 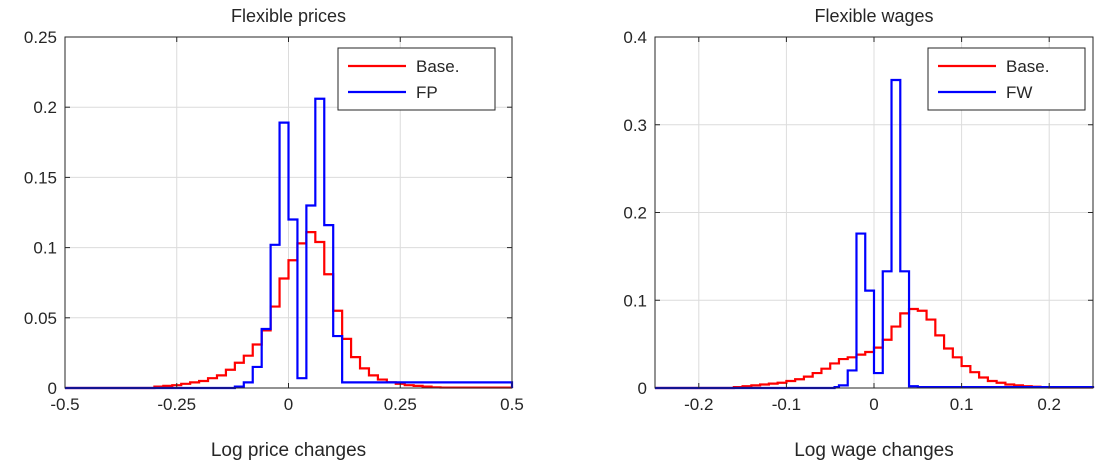 What do you see at coordinates (875, 348) in the screenshot?
I see `series-line-base` at bounding box center [875, 348].